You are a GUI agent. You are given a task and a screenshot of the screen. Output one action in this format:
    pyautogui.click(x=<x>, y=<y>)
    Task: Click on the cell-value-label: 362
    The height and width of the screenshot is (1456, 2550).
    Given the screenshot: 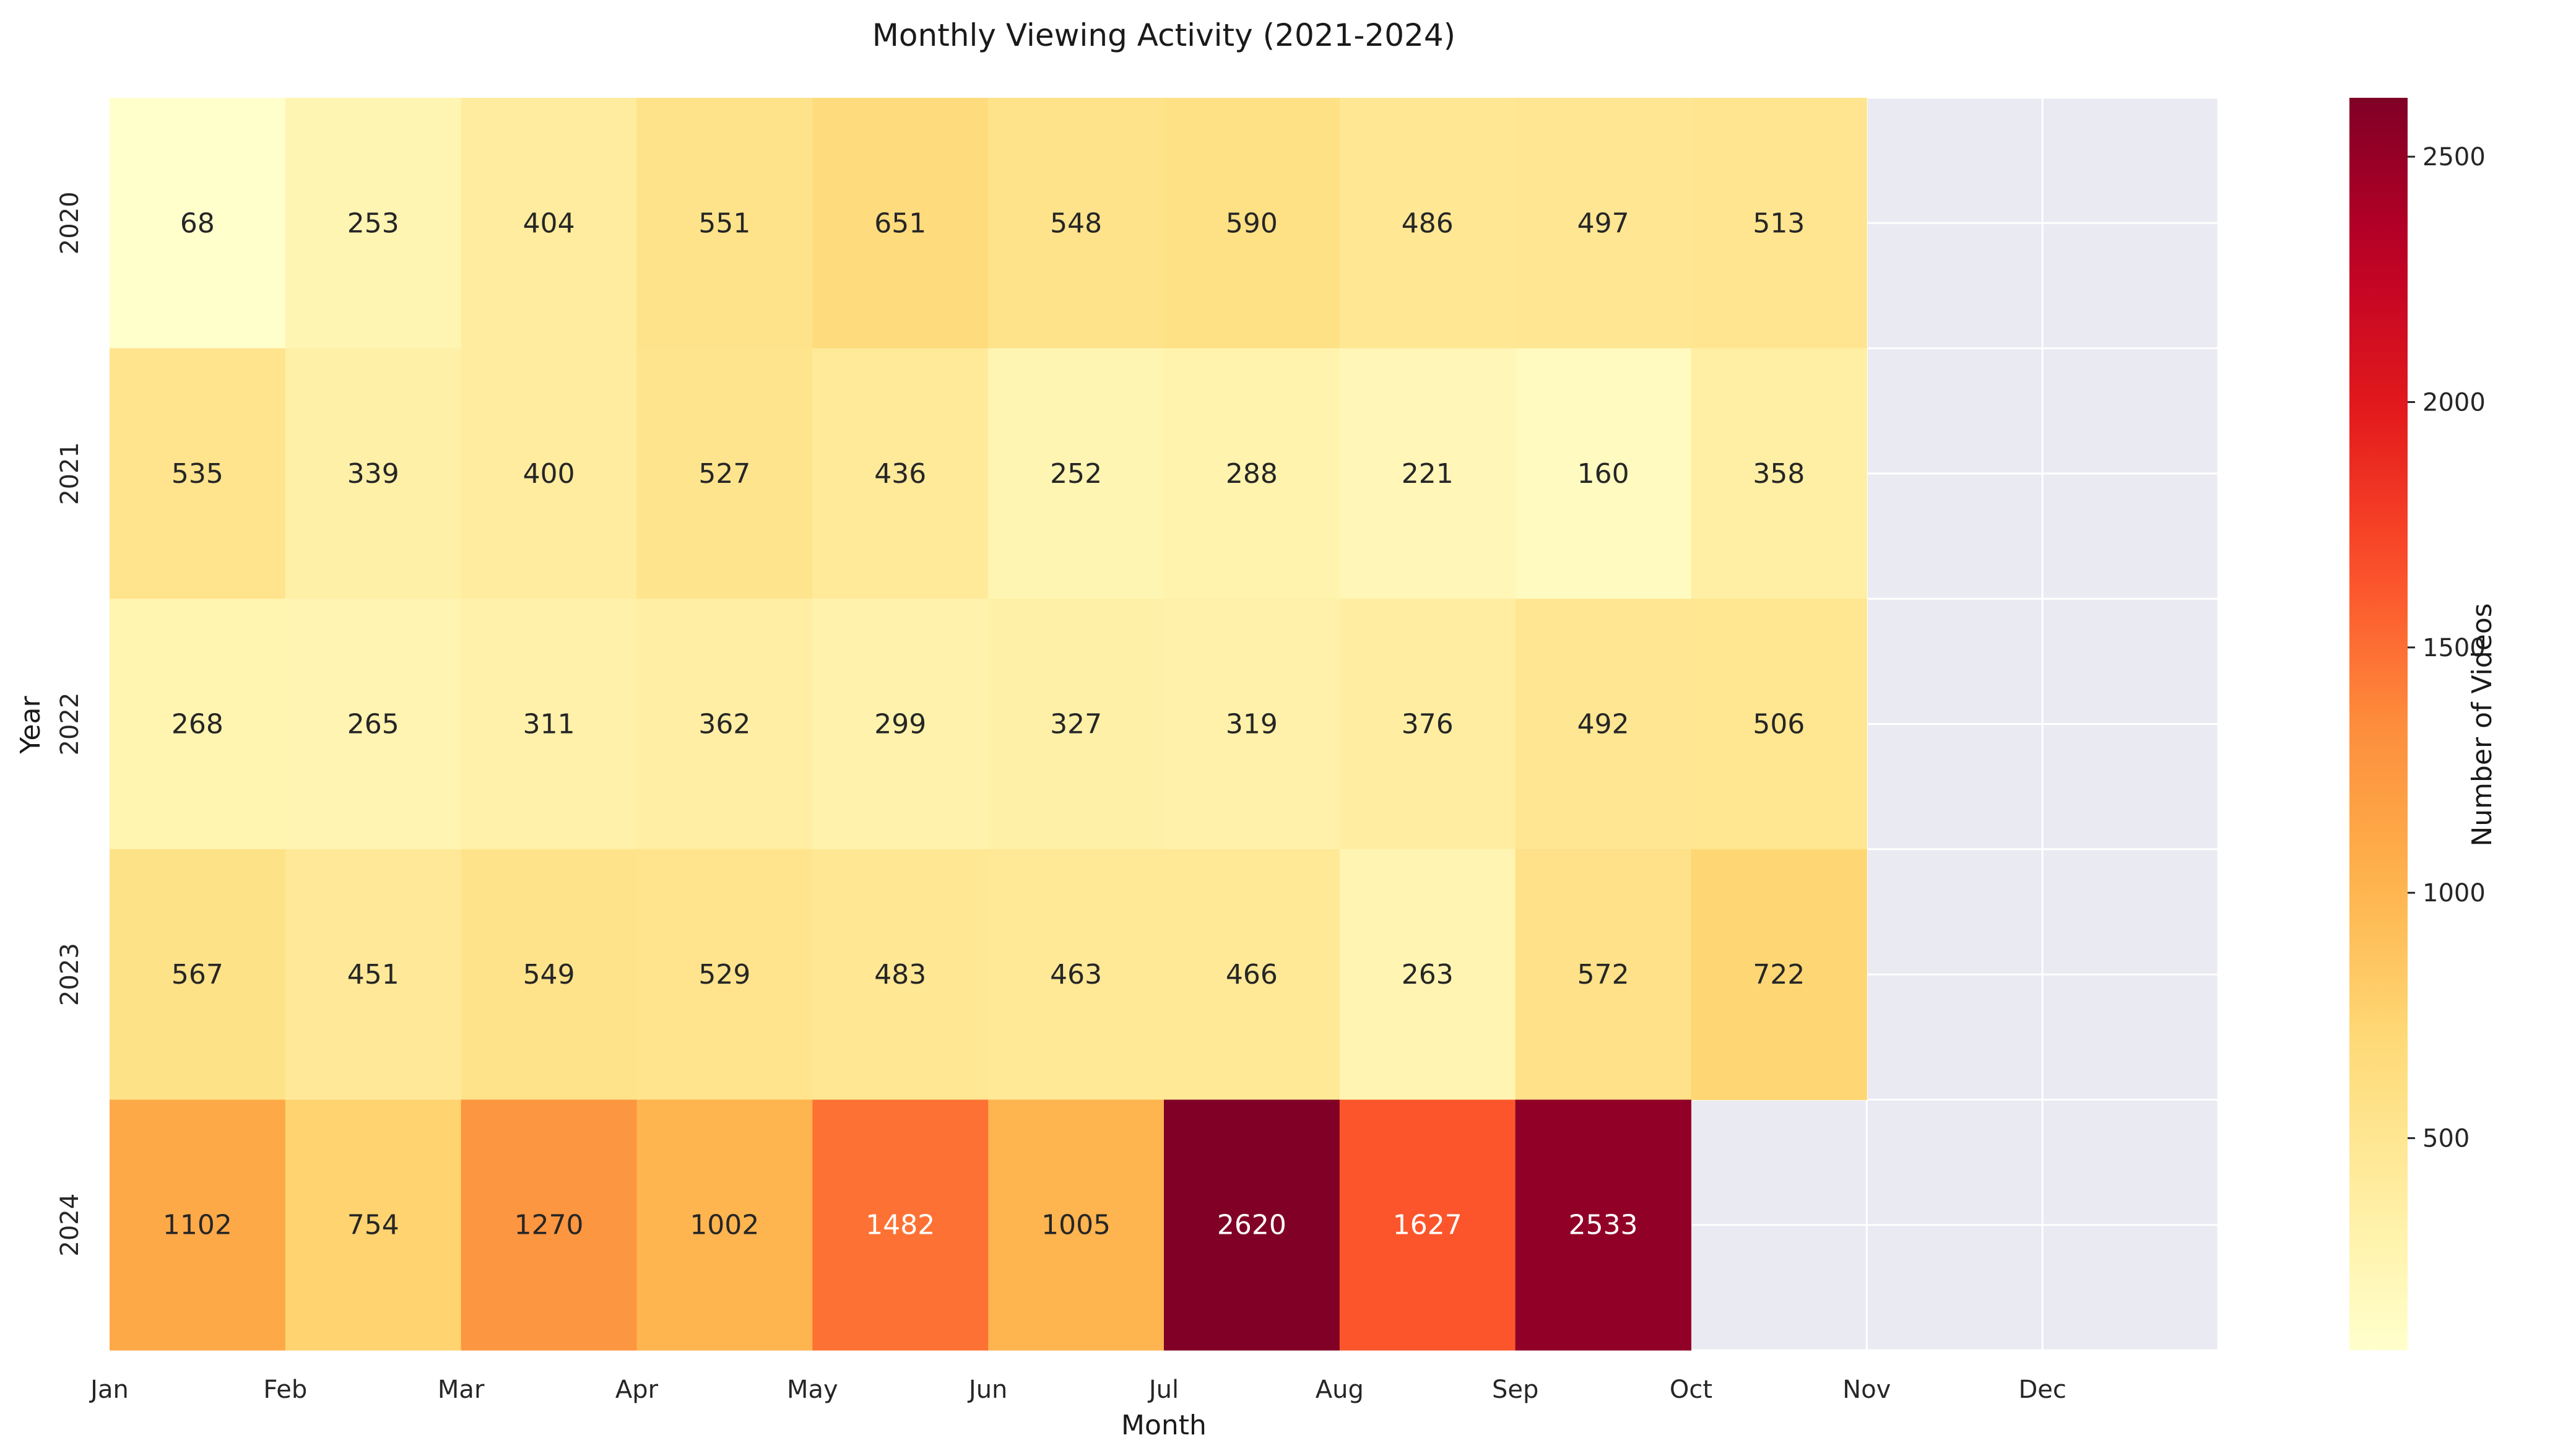 What is the action you would take?
    pyautogui.click(x=724, y=724)
    